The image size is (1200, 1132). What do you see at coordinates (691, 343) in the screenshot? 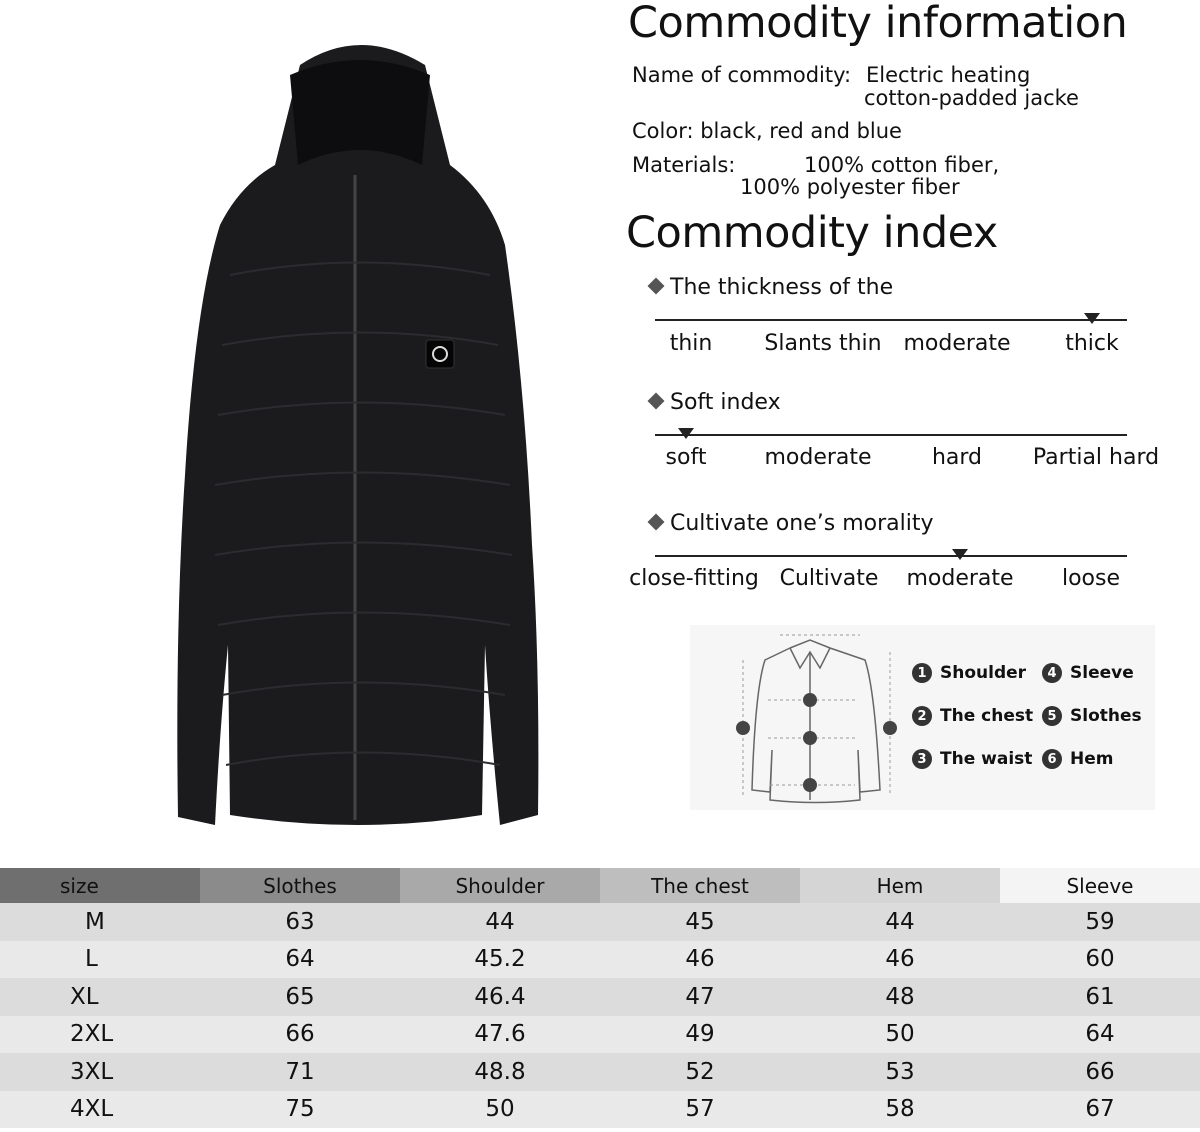
I see `scale-label: thin` at bounding box center [691, 343].